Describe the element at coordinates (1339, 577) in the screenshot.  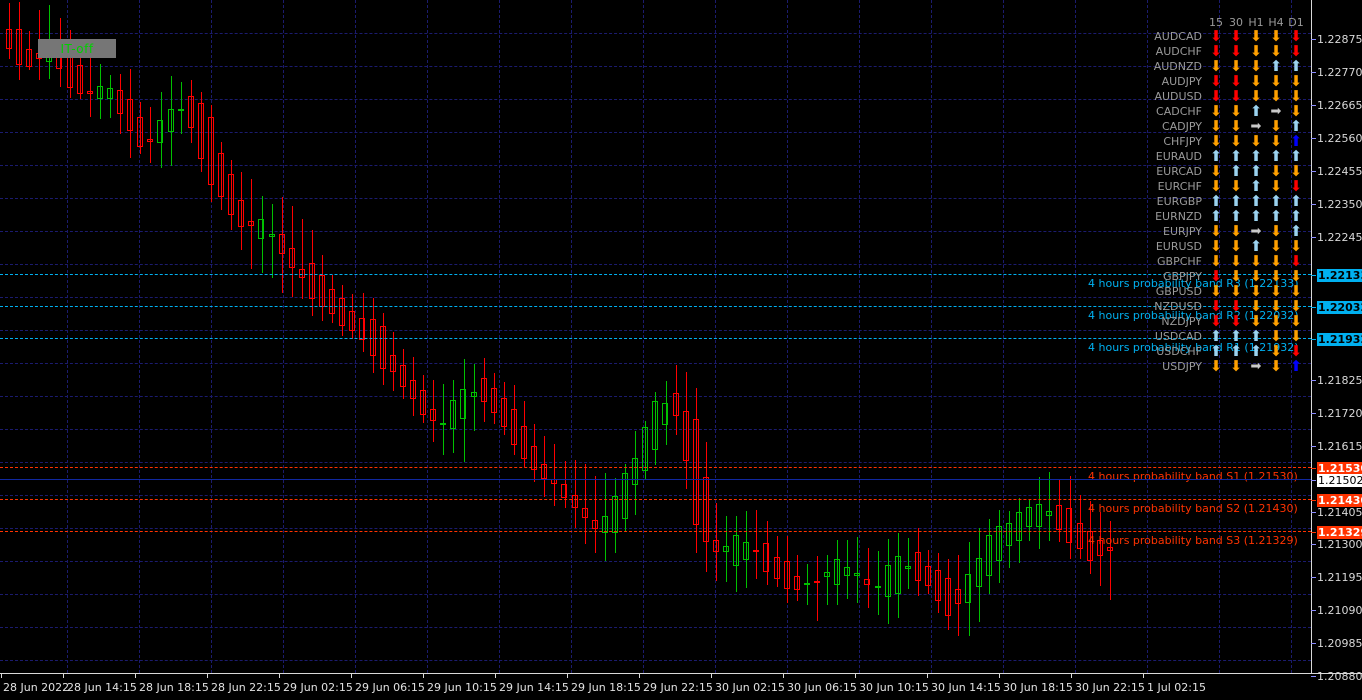
I see `price-axis-label: 1.21195` at that location.